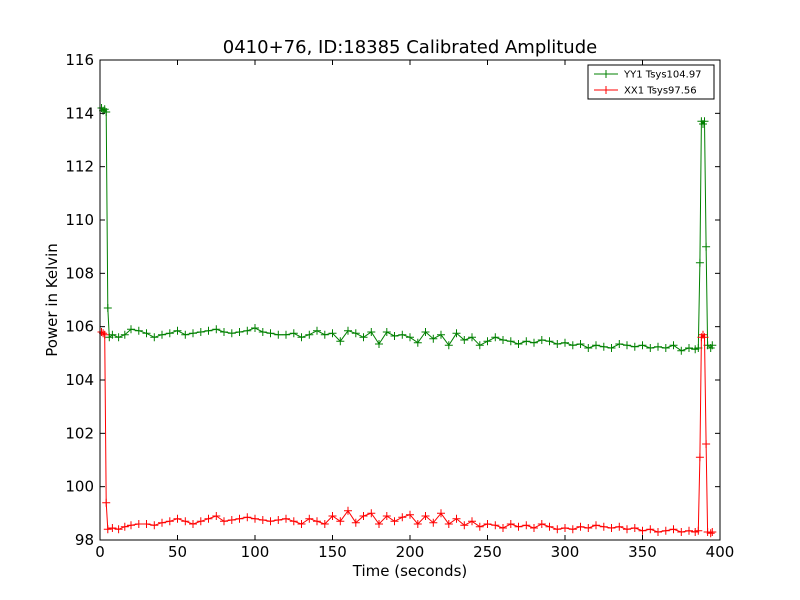 The image size is (800, 600). Describe the element at coordinates (642, 552) in the screenshot. I see `x-tick-label: 350` at that location.